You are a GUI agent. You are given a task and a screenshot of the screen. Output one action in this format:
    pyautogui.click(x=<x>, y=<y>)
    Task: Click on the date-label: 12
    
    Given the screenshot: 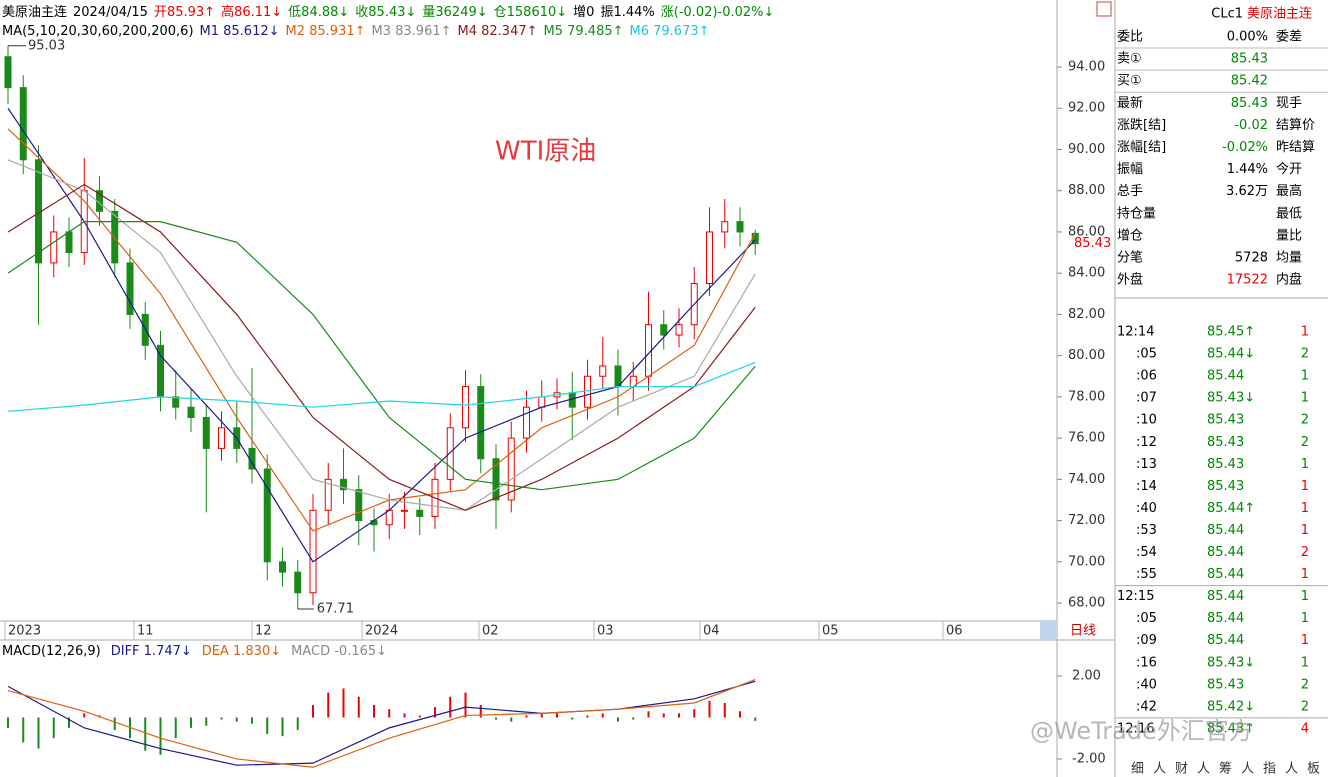 What is the action you would take?
    pyautogui.click(x=263, y=631)
    